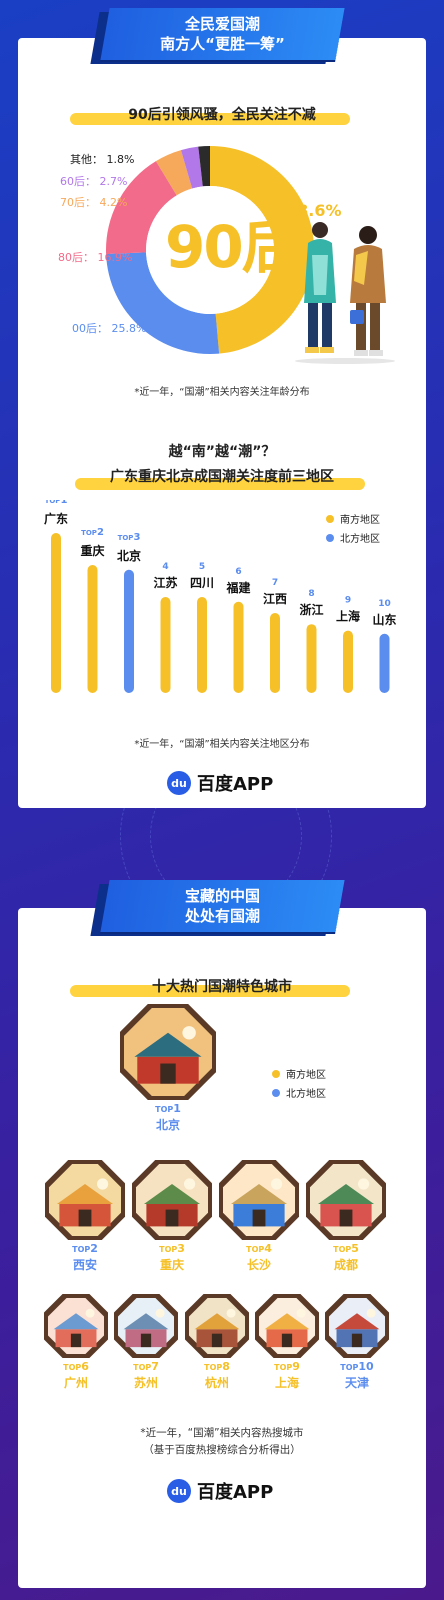 The image size is (444, 1600). What do you see at coordinates (167, 1125) in the screenshot?
I see `city-name: 北京` at bounding box center [167, 1125].